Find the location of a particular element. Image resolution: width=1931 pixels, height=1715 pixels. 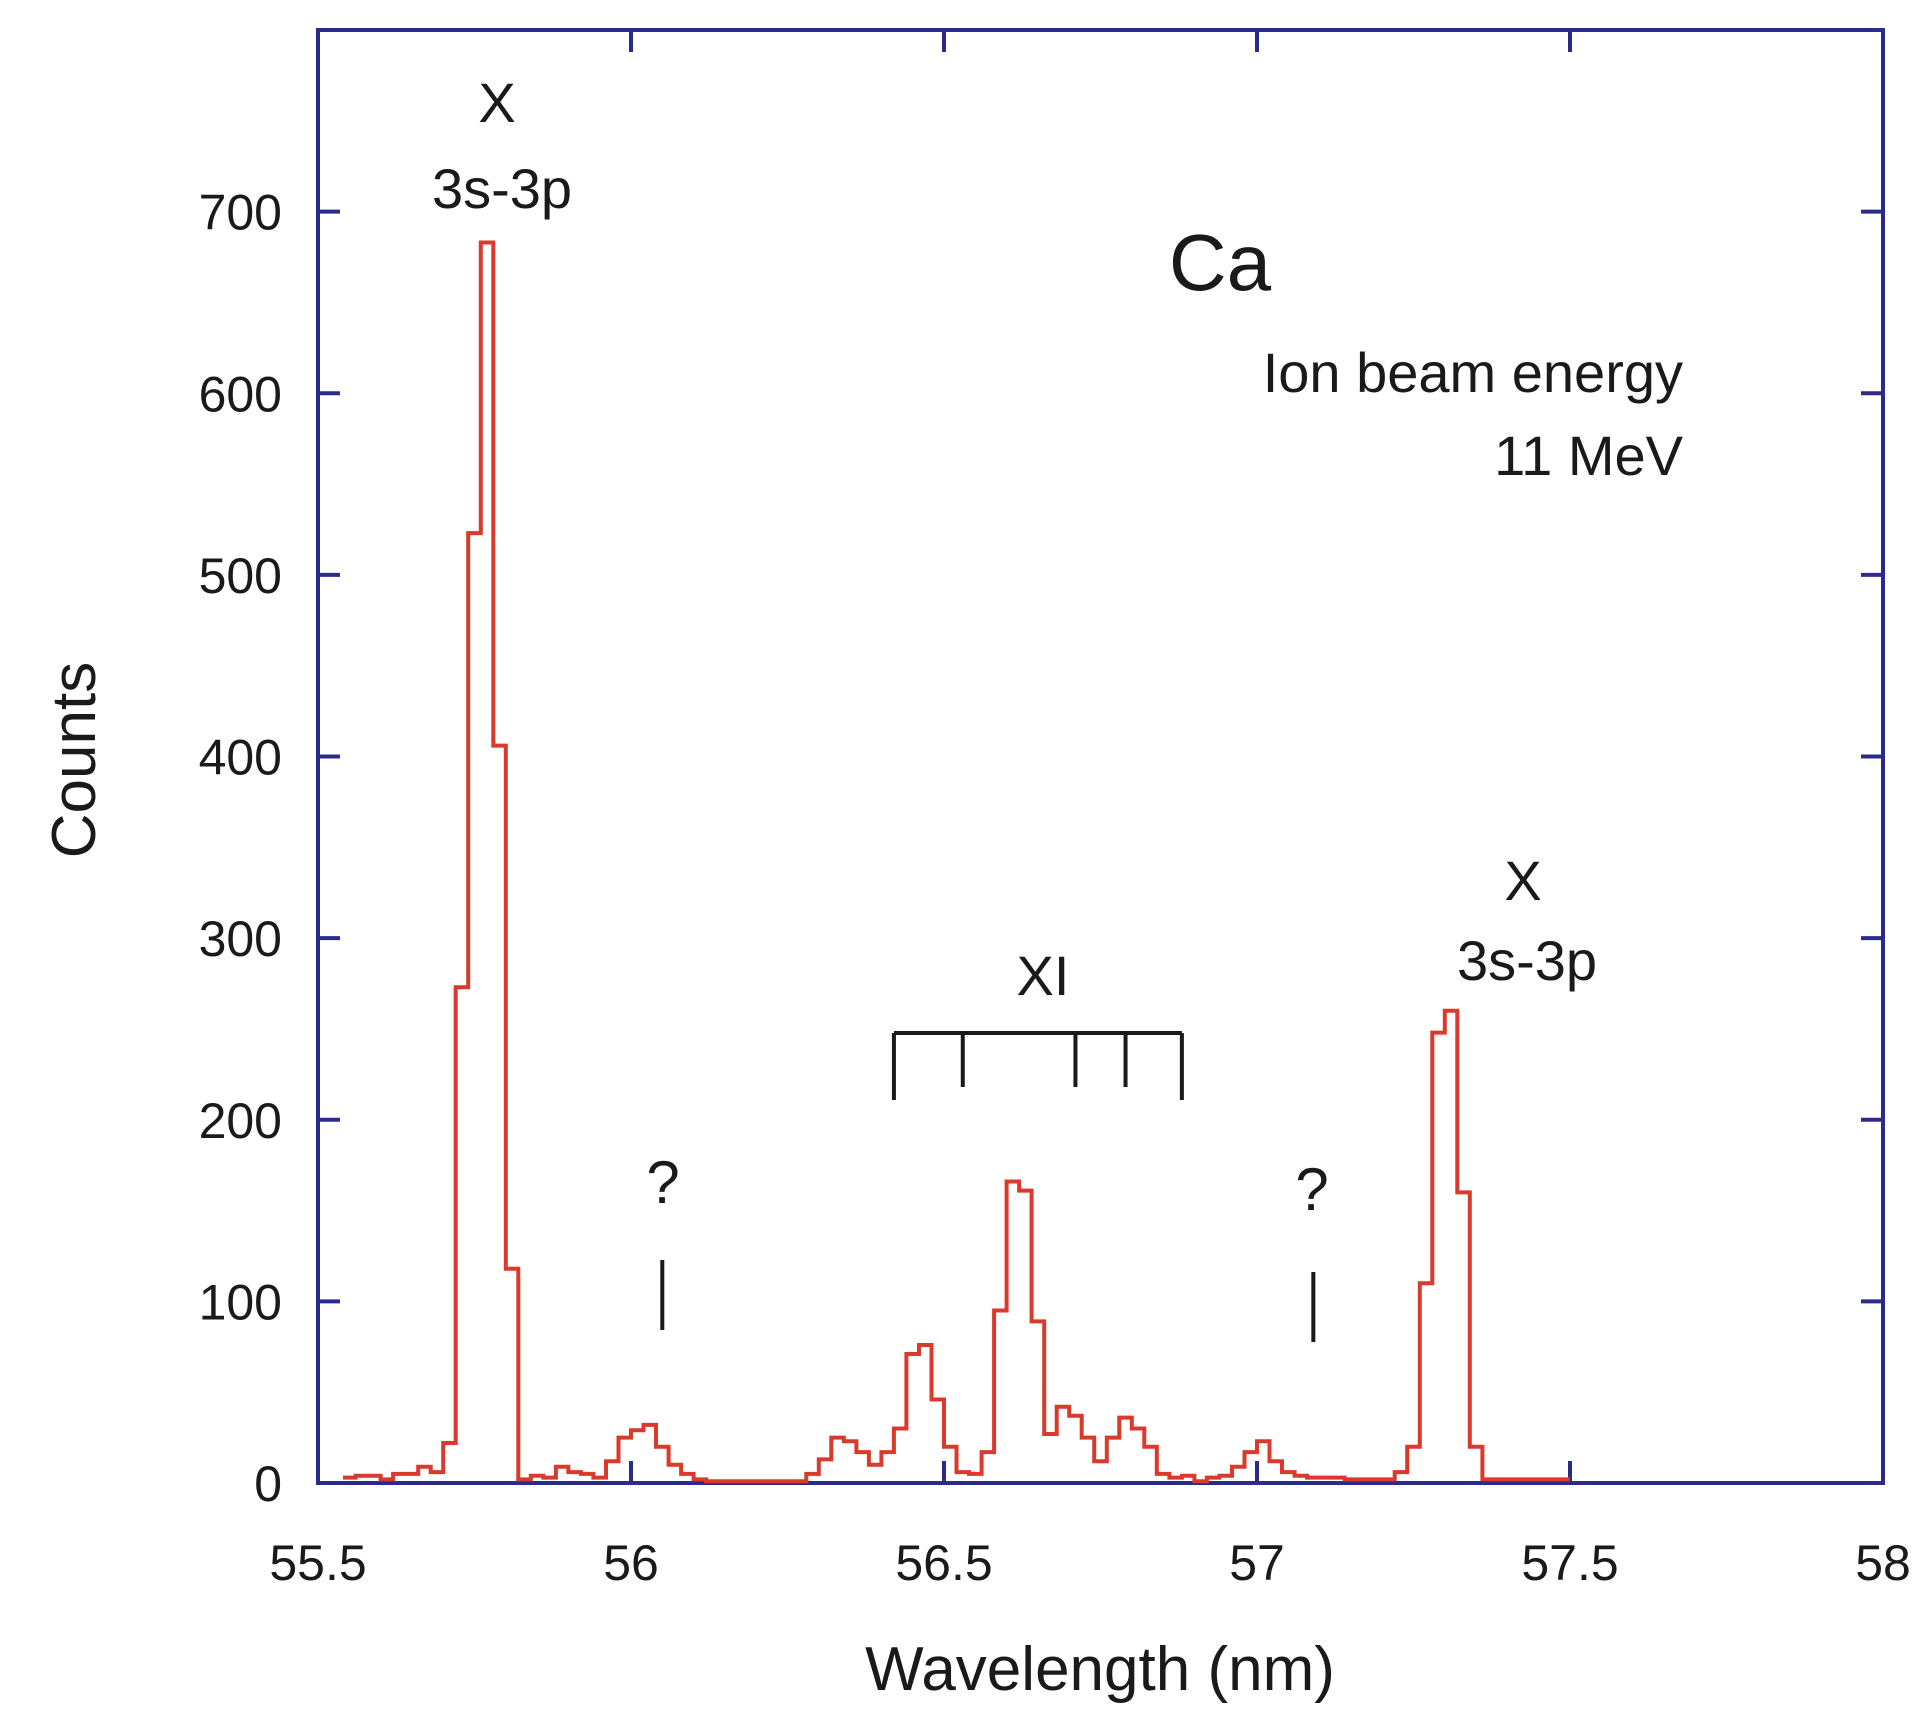

x-tick-label: 57 is located at coordinates (1257, 1563).